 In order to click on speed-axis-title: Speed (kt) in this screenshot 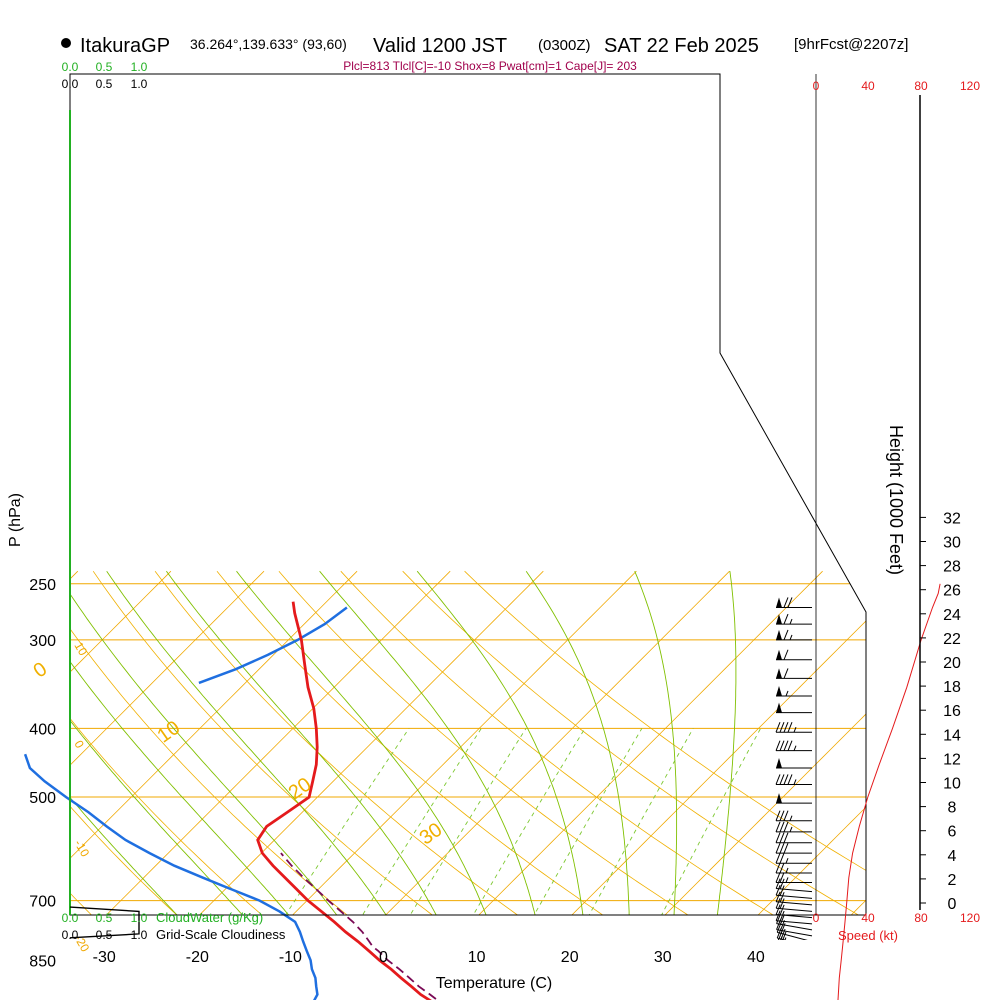, I will do `click(868, 935)`.